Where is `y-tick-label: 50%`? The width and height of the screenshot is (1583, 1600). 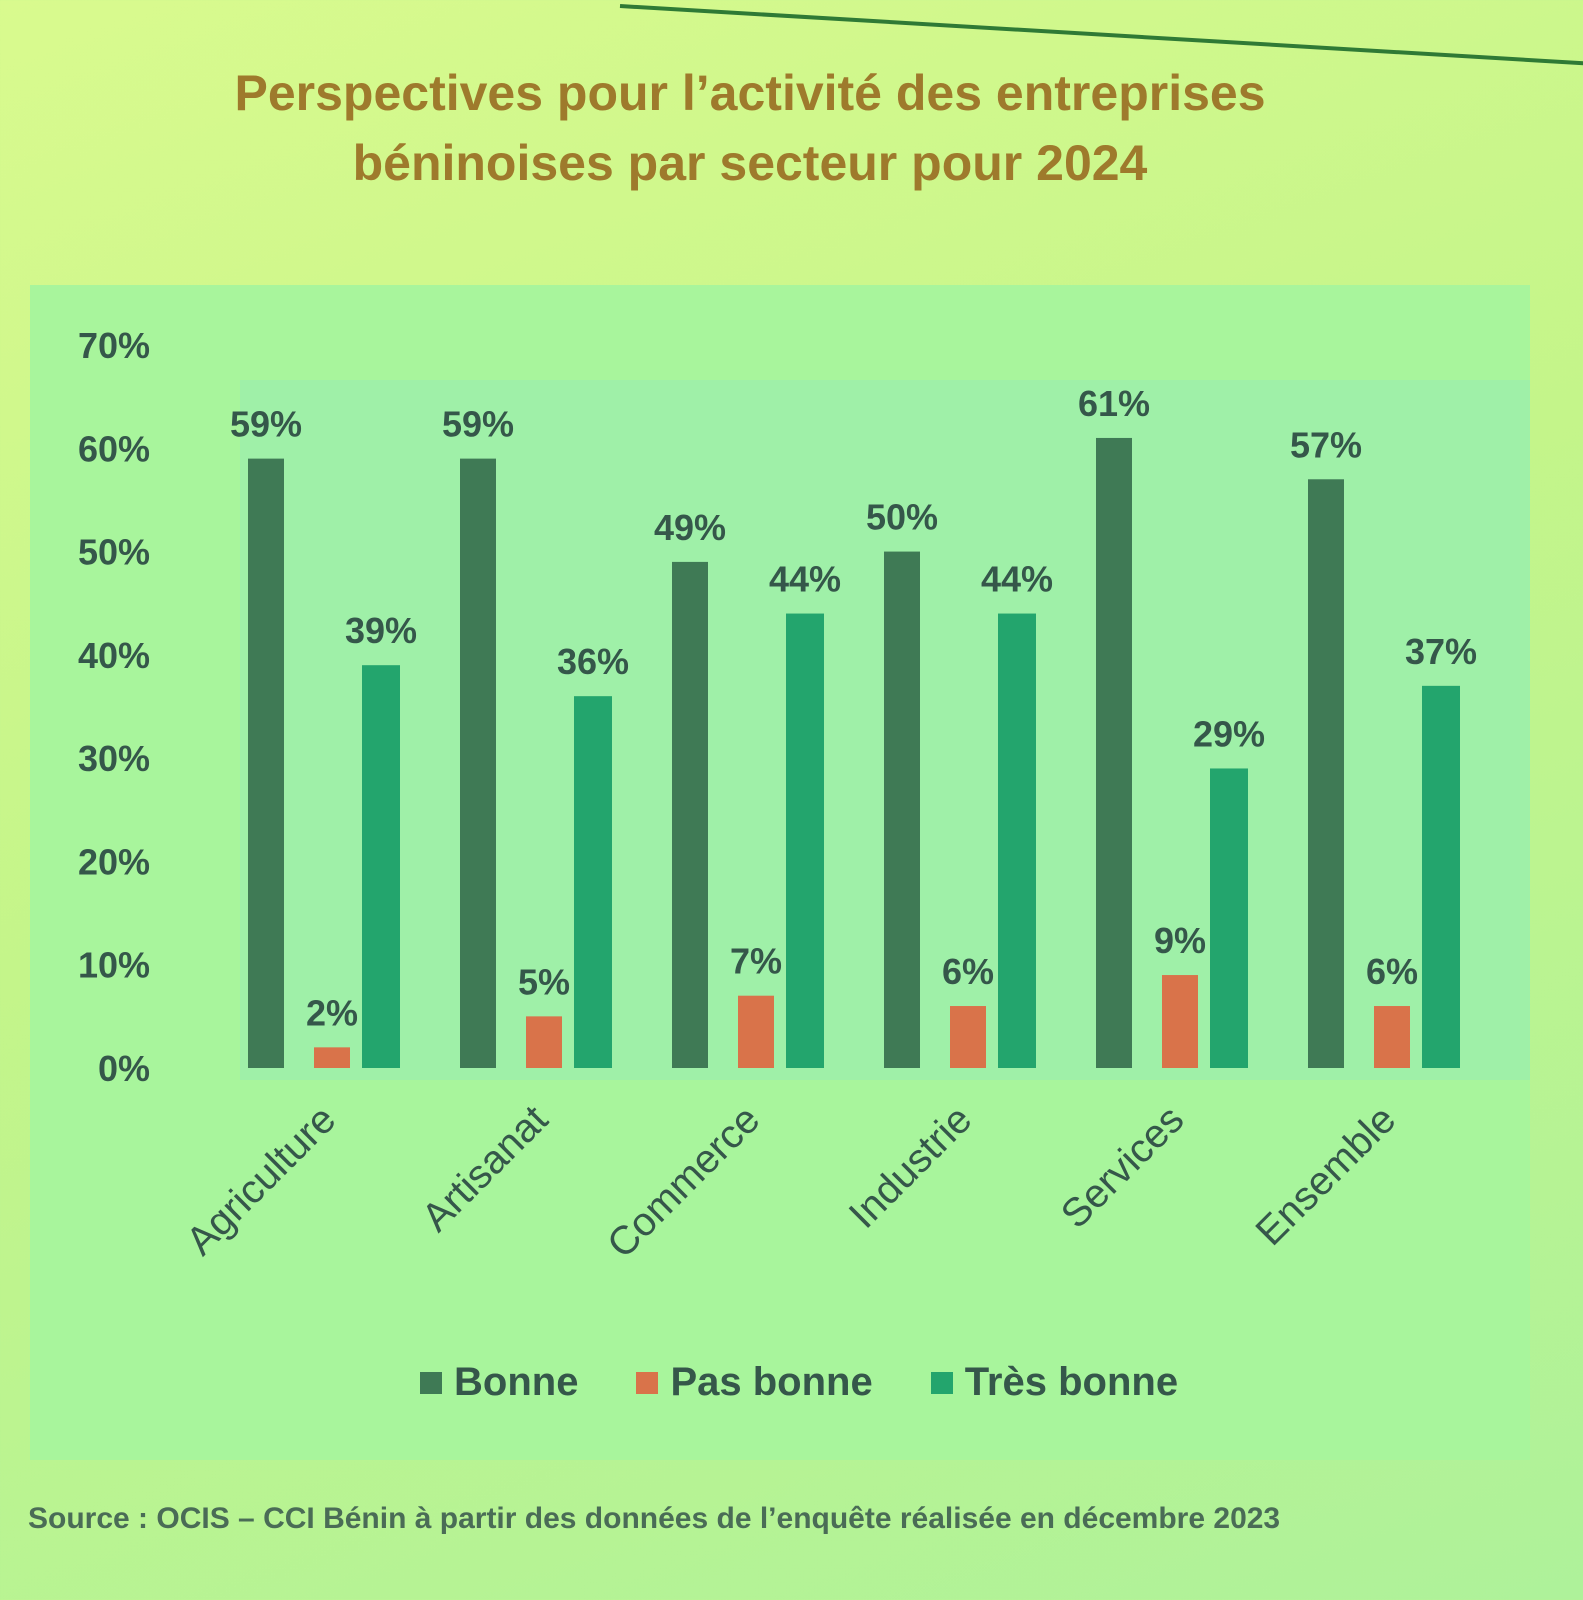 y-tick-label: 50% is located at coordinates (114, 552).